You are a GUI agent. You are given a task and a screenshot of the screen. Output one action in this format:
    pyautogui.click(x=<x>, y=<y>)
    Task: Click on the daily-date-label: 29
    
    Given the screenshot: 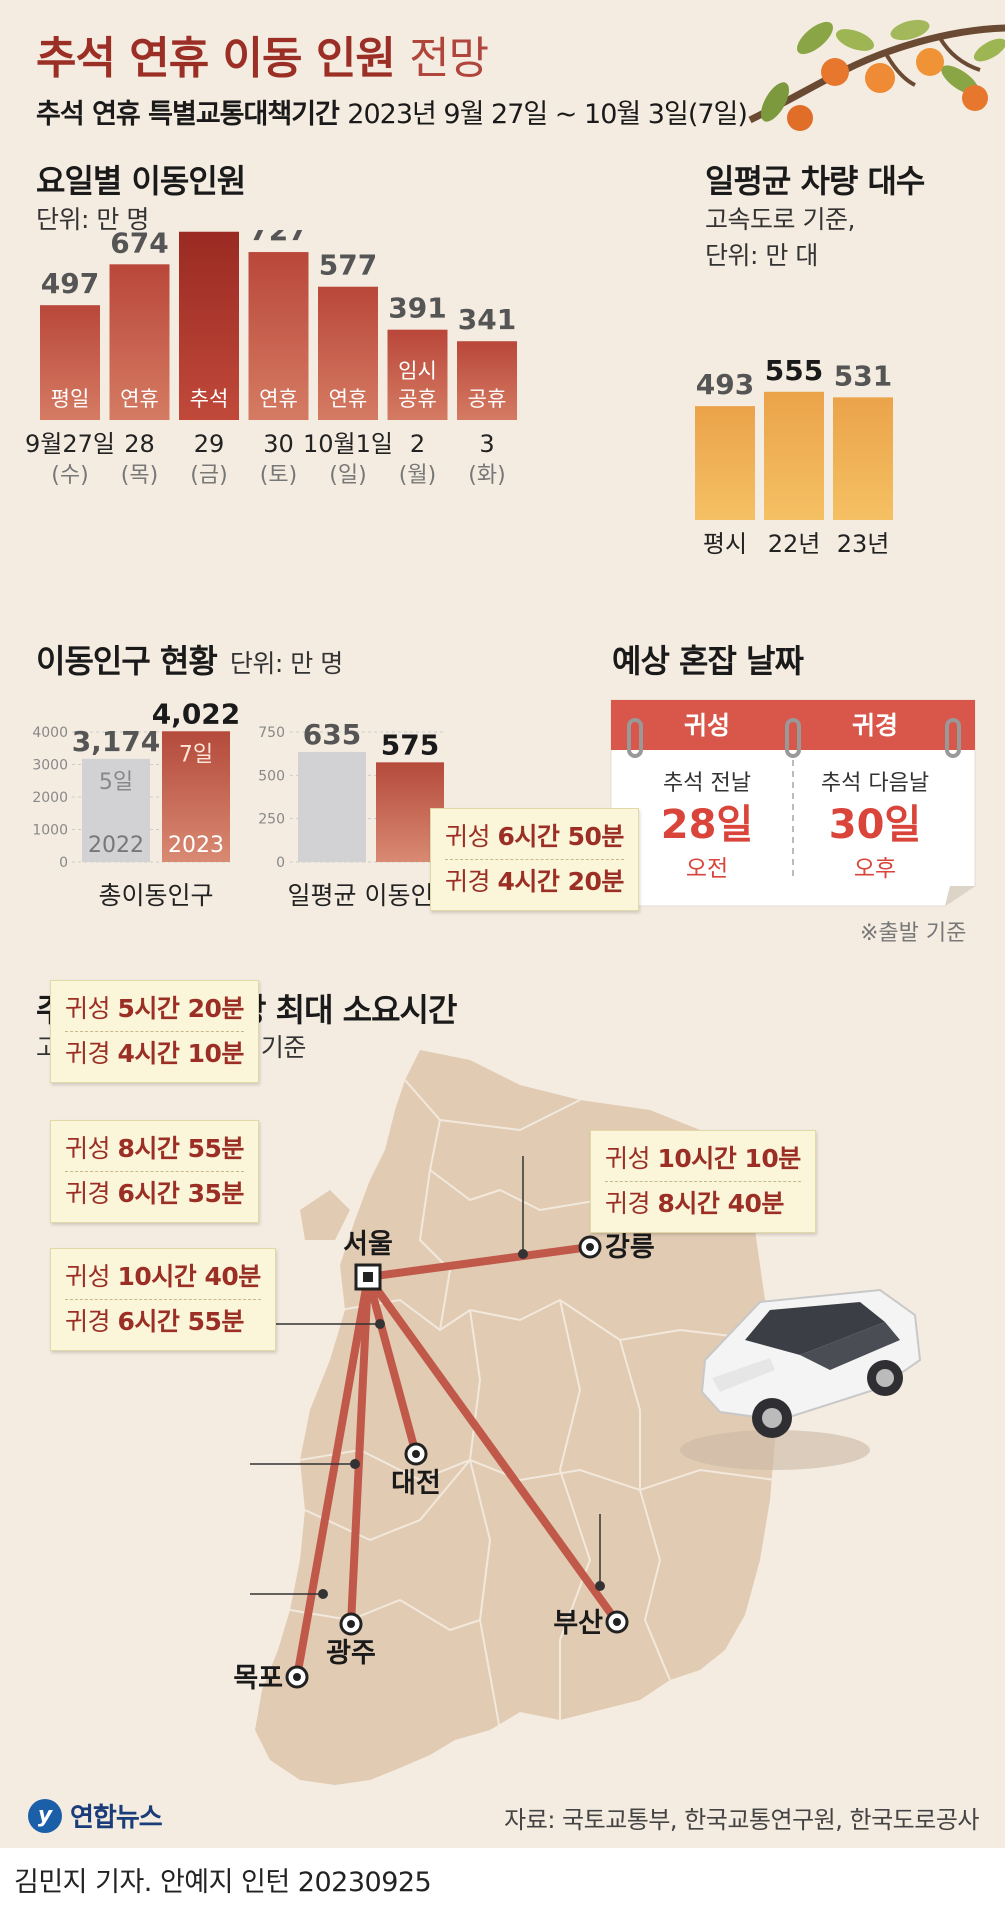 What is the action you would take?
    pyautogui.click(x=209, y=444)
    